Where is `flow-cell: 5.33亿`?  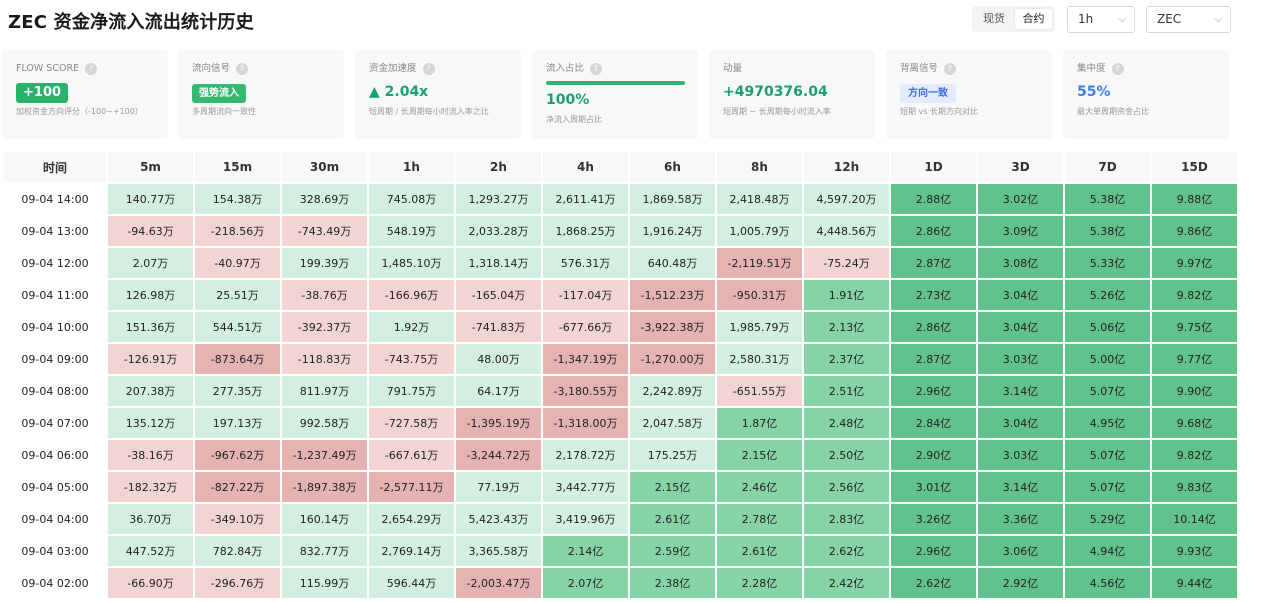
flow-cell: 5.33亿 is located at coordinates (1107, 263).